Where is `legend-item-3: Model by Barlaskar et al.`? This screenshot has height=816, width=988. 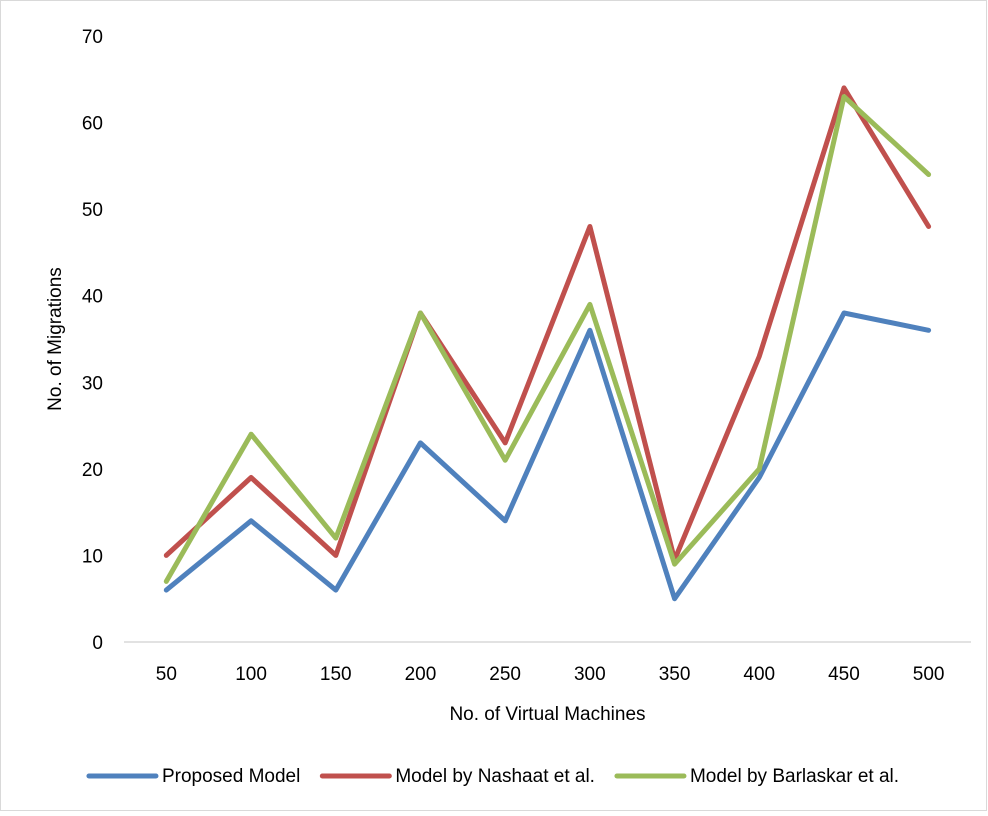 legend-item-3: Model by Barlaskar et al. is located at coordinates (756, 776).